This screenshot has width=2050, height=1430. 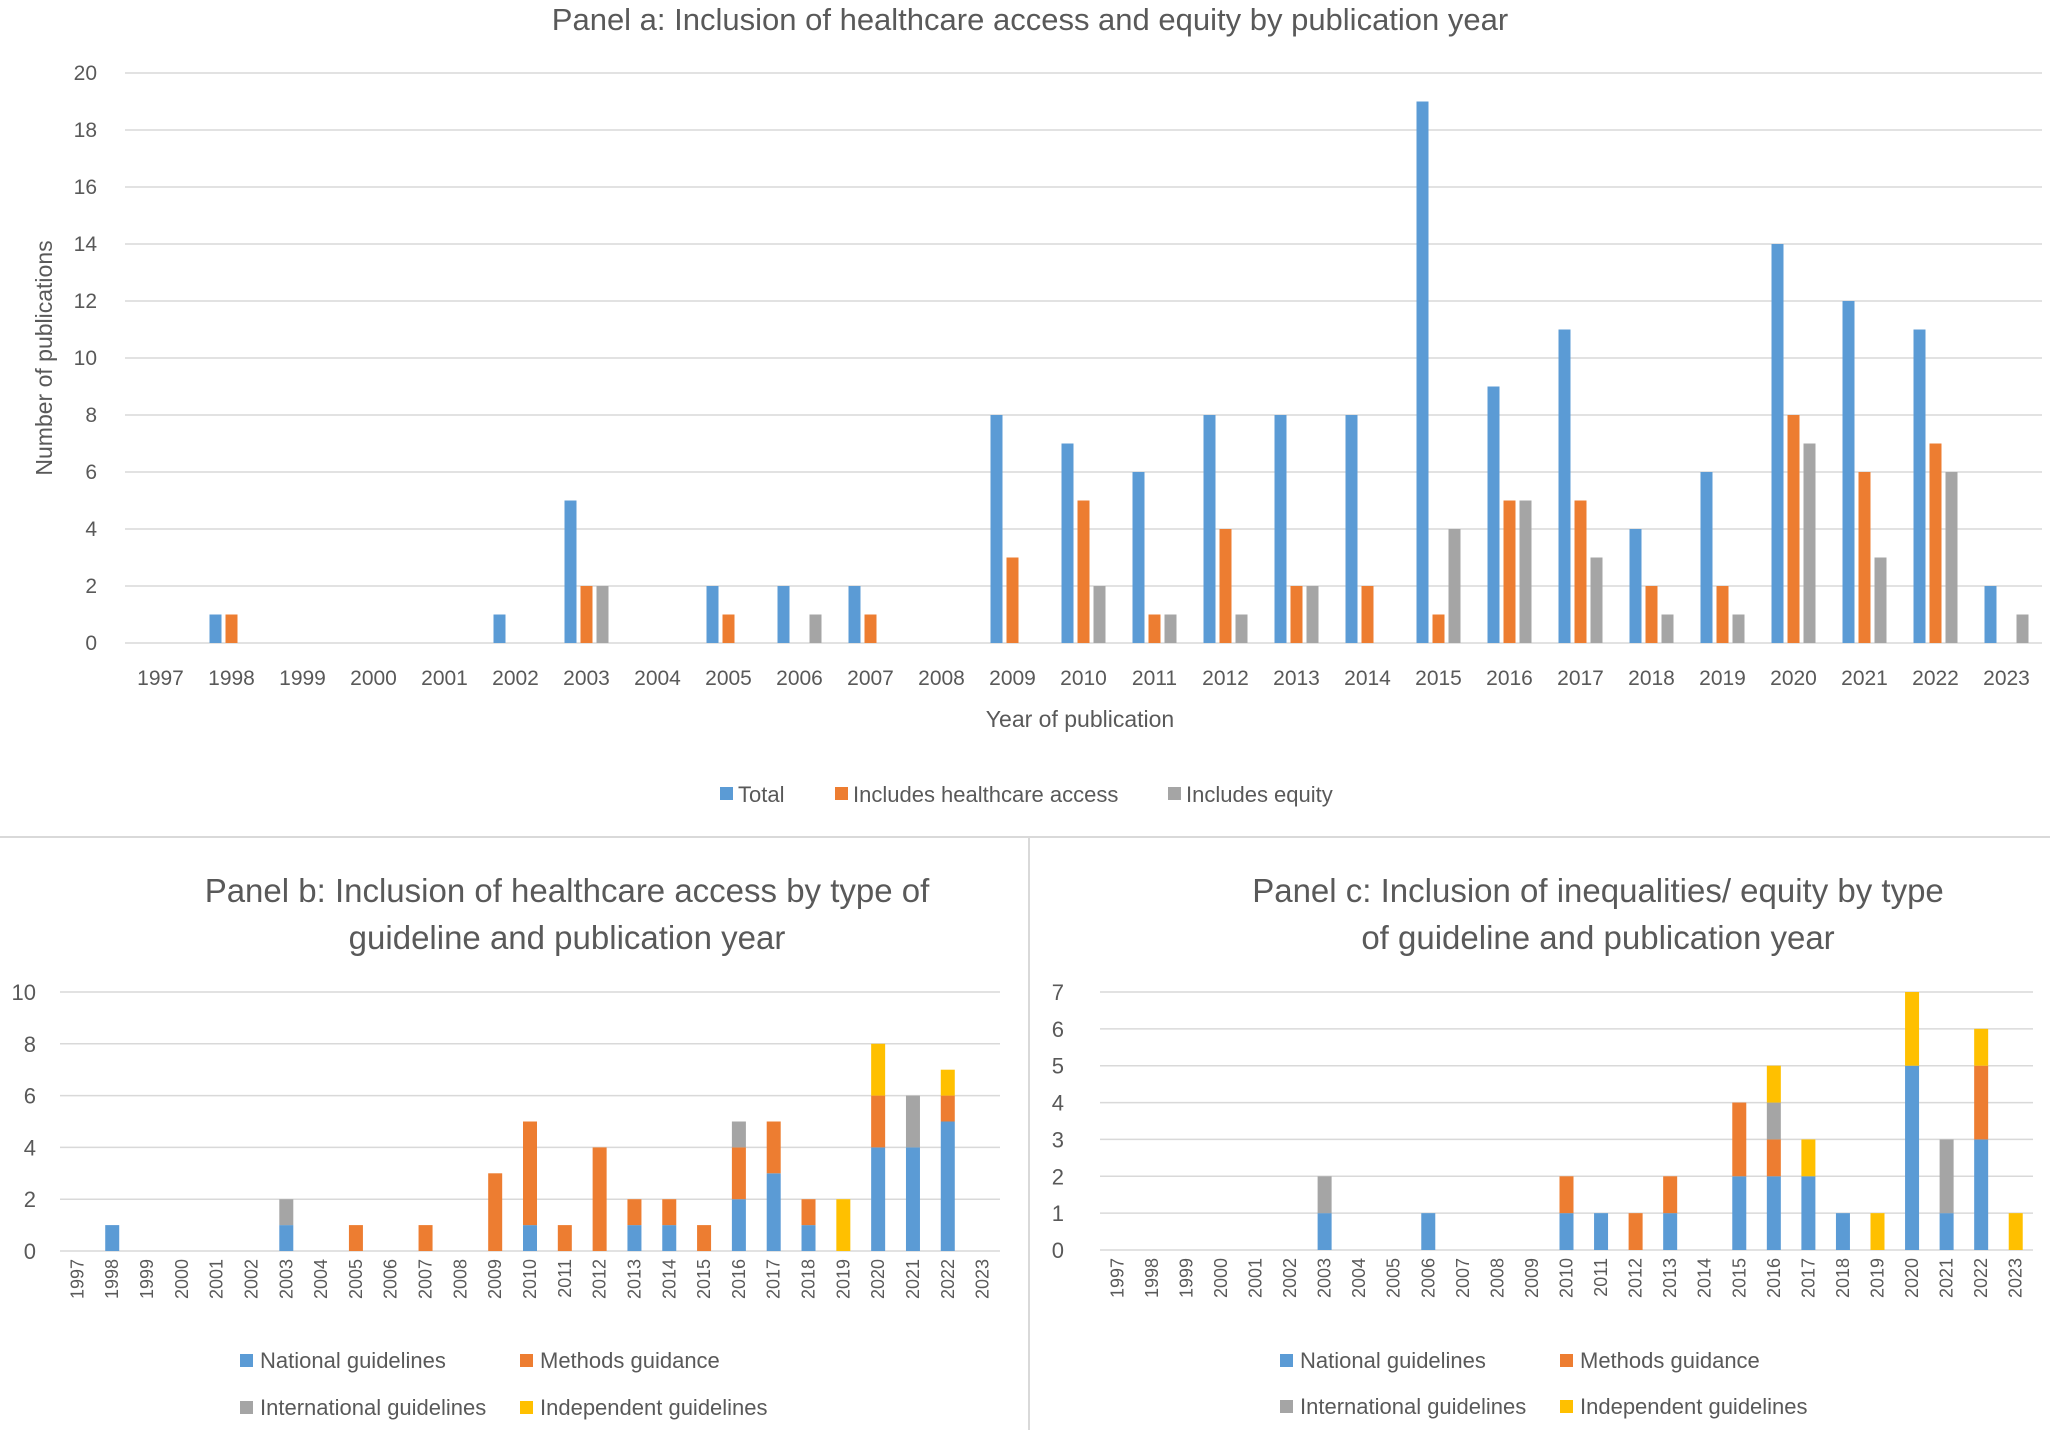 What do you see at coordinates (600, 1279) in the screenshot?
I see `x-tick-label: 2012` at bounding box center [600, 1279].